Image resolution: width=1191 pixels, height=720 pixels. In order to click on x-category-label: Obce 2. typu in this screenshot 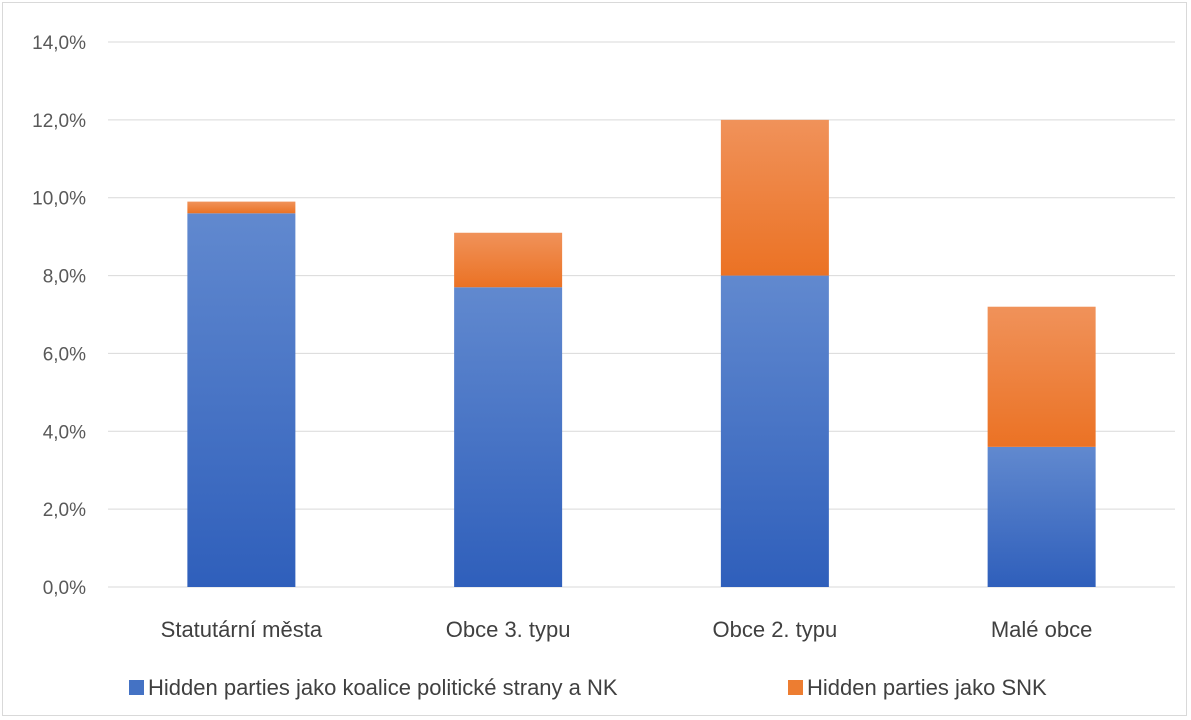, I will do `click(775, 629)`.